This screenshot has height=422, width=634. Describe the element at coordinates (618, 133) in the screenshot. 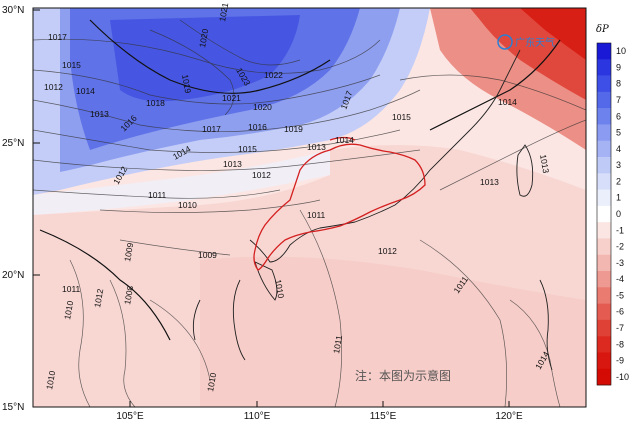

I see `colorbar-tick-label: 5` at that location.